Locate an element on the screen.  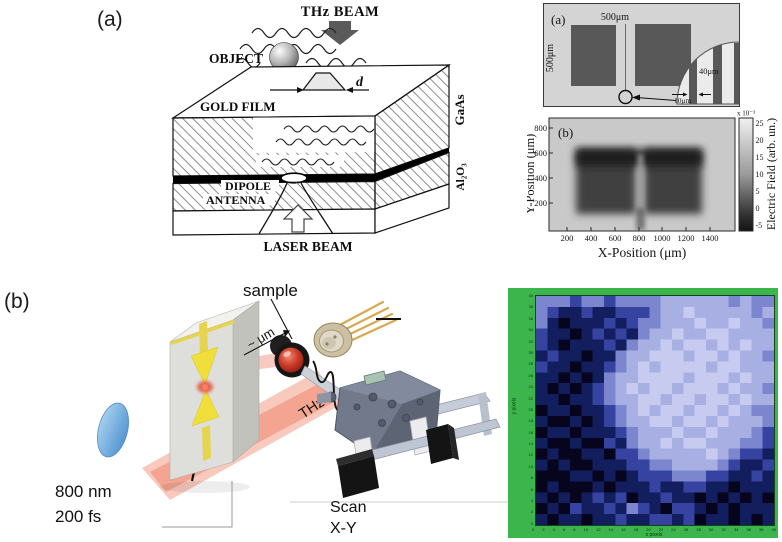
svg-text: 15 is located at coordinates (760, 157).